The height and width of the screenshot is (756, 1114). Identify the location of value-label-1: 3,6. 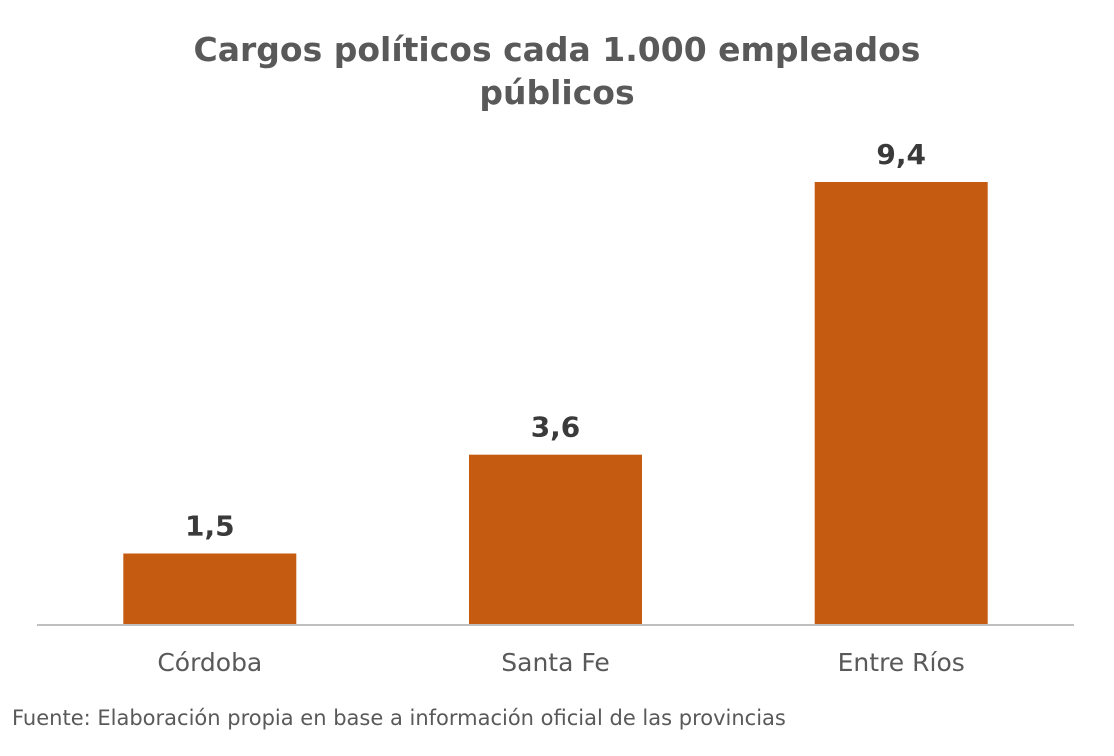
(556, 427).